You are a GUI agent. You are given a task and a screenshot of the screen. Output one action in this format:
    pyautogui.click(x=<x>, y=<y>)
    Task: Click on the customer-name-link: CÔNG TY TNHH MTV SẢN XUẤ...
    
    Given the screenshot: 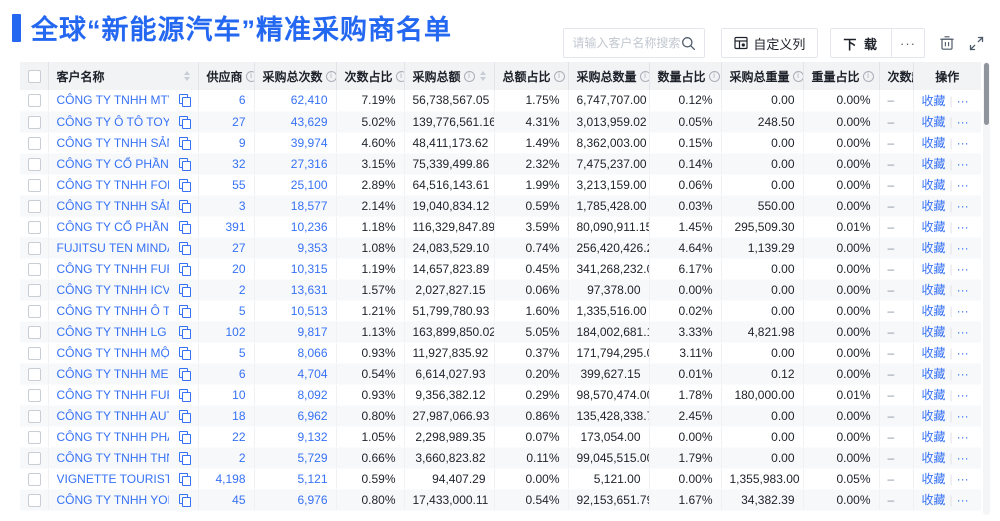 What is the action you would take?
    pyautogui.click(x=112, y=100)
    